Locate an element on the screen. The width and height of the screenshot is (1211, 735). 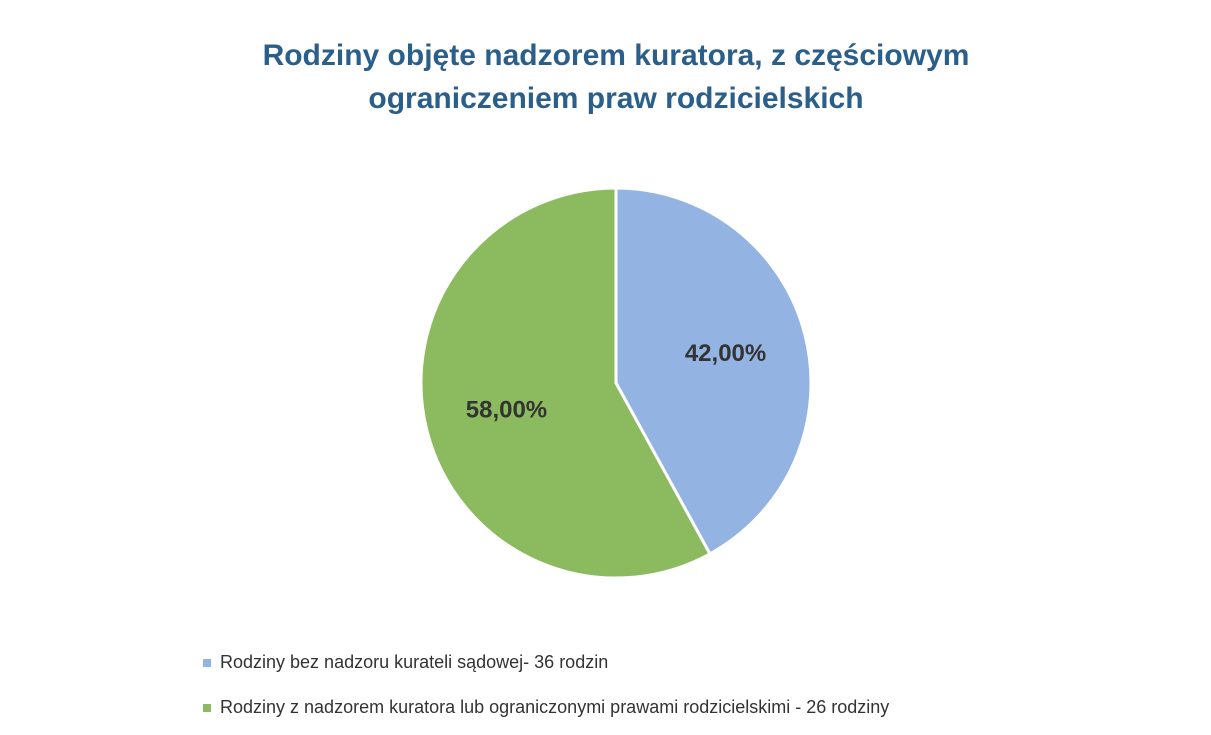
data-label: 58,00% is located at coordinates (506, 409).